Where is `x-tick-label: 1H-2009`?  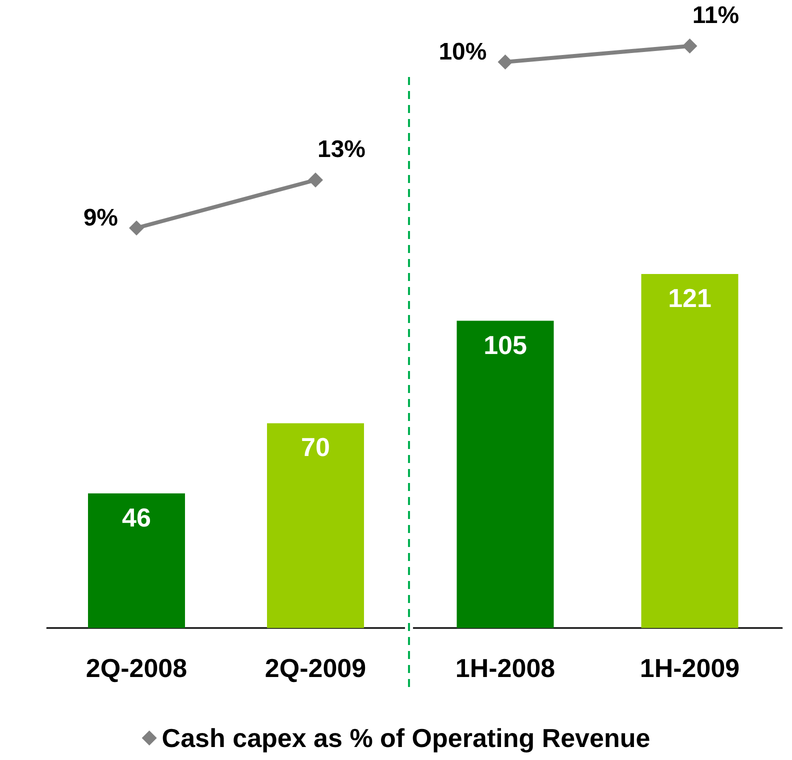 x-tick-label: 1H-2009 is located at coordinates (690, 668).